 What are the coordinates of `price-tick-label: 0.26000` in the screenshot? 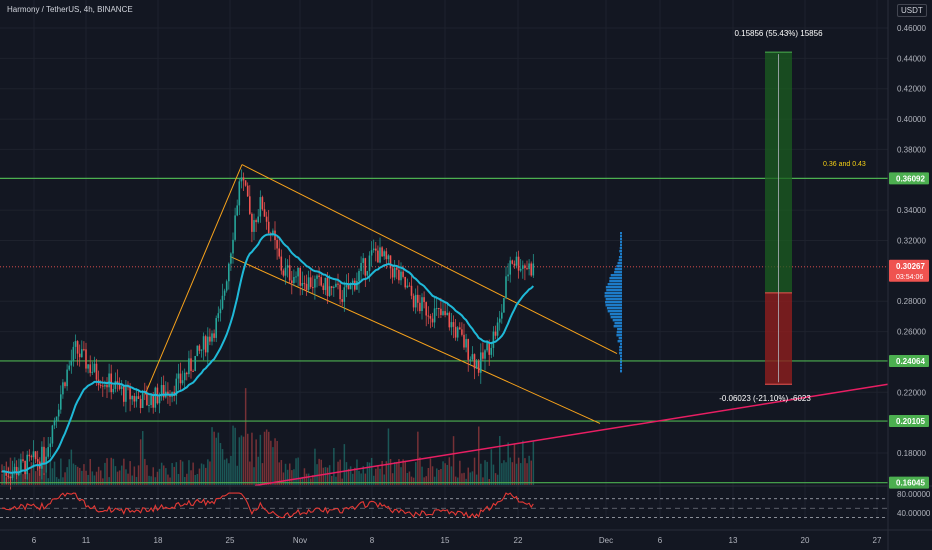 It's located at (911, 332).